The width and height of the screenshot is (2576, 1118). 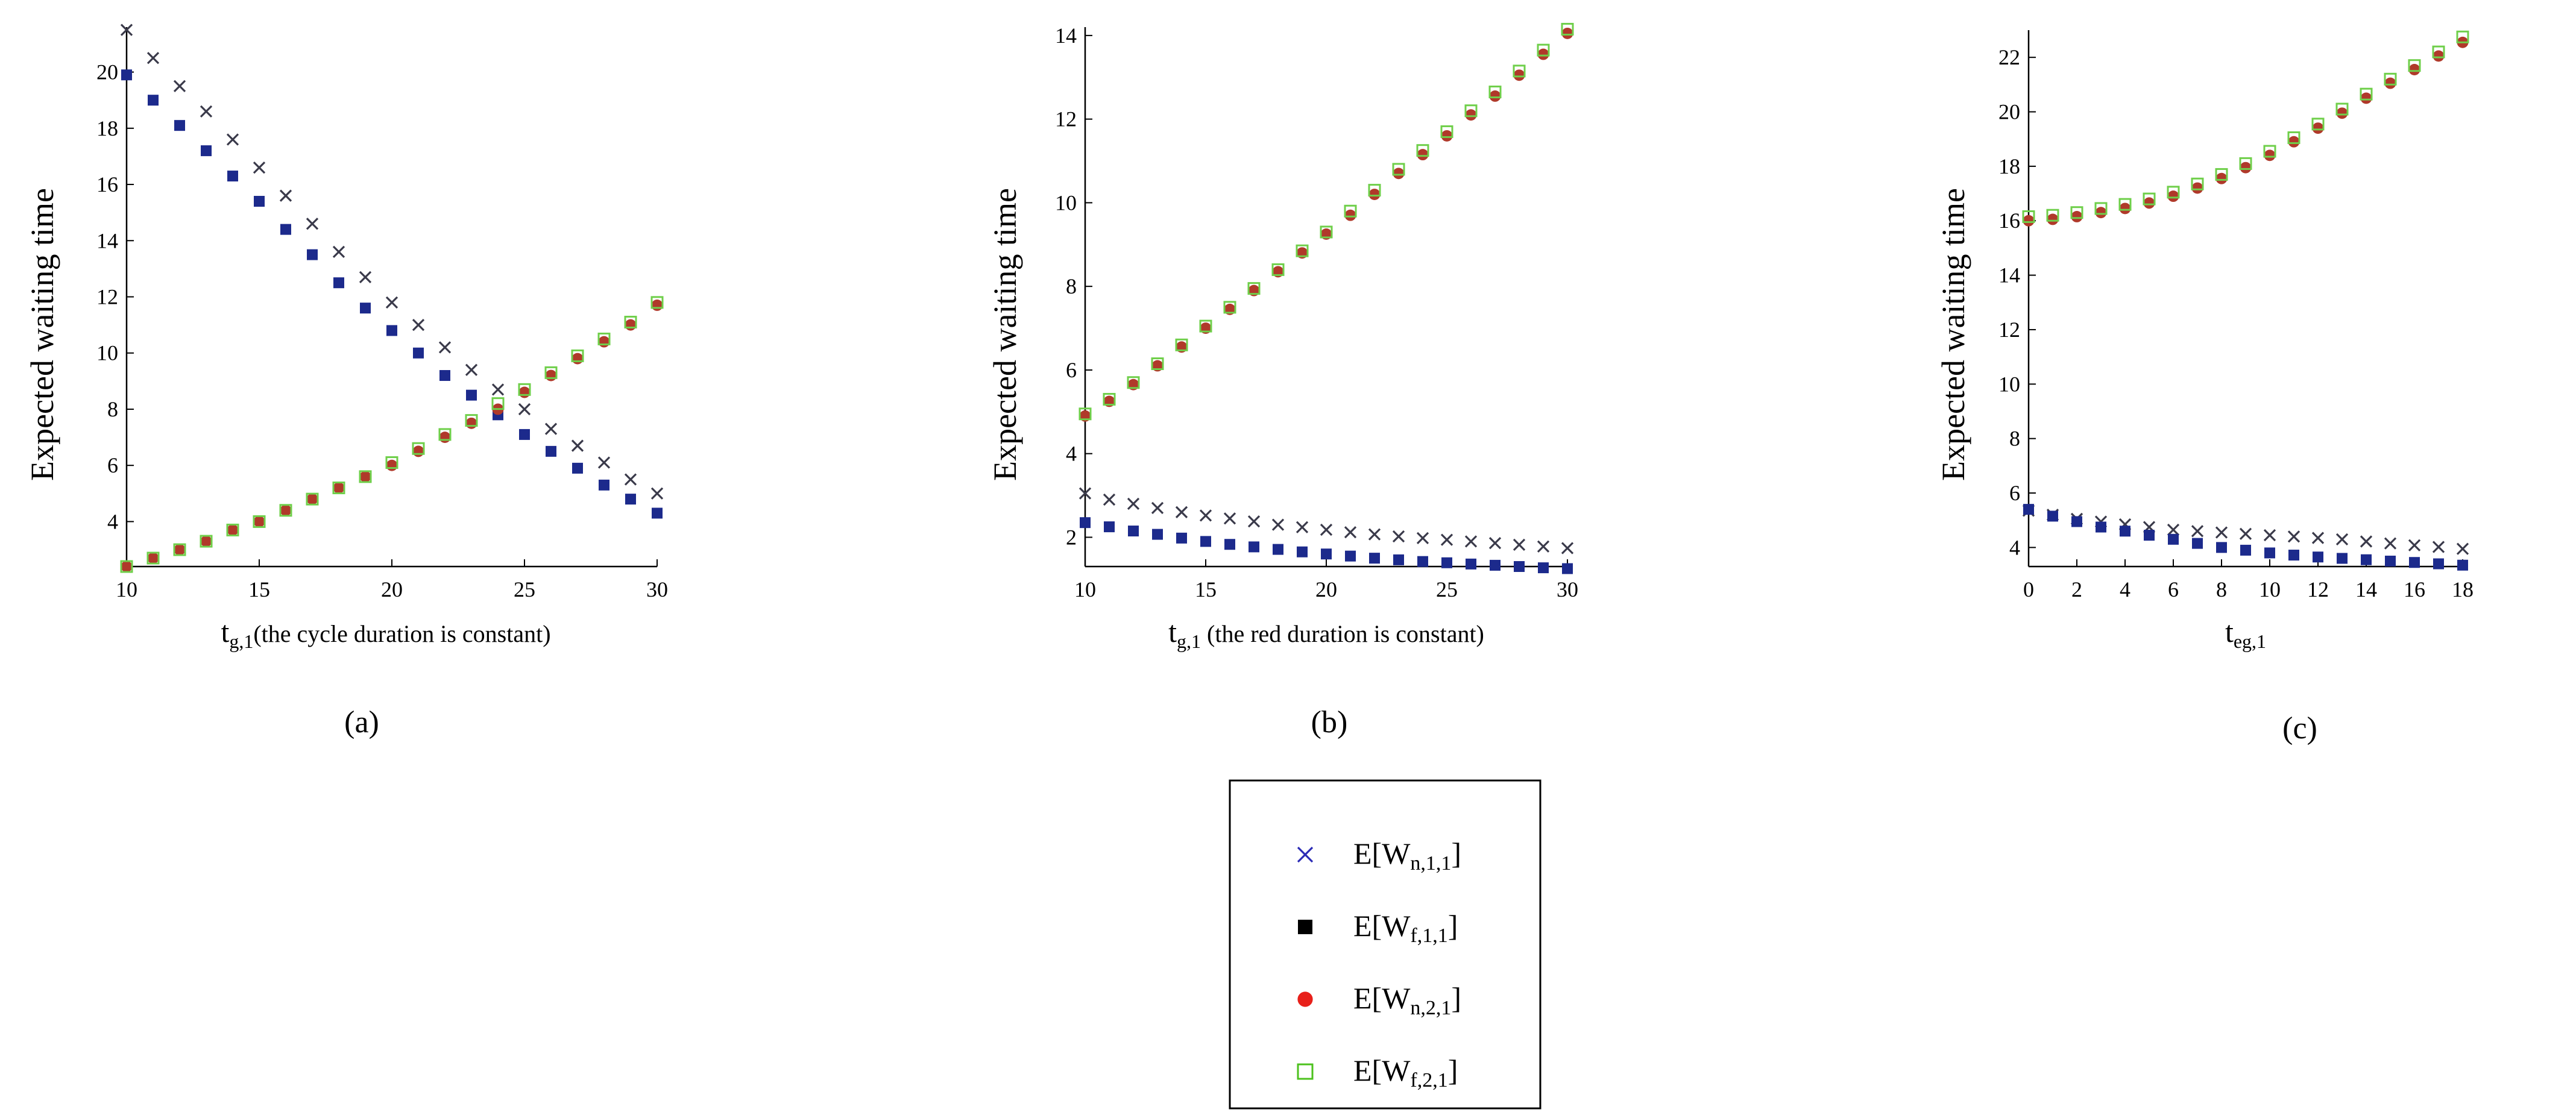 What do you see at coordinates (2014, 439) in the screenshot?
I see `panel-c-ytick-label: 8` at bounding box center [2014, 439].